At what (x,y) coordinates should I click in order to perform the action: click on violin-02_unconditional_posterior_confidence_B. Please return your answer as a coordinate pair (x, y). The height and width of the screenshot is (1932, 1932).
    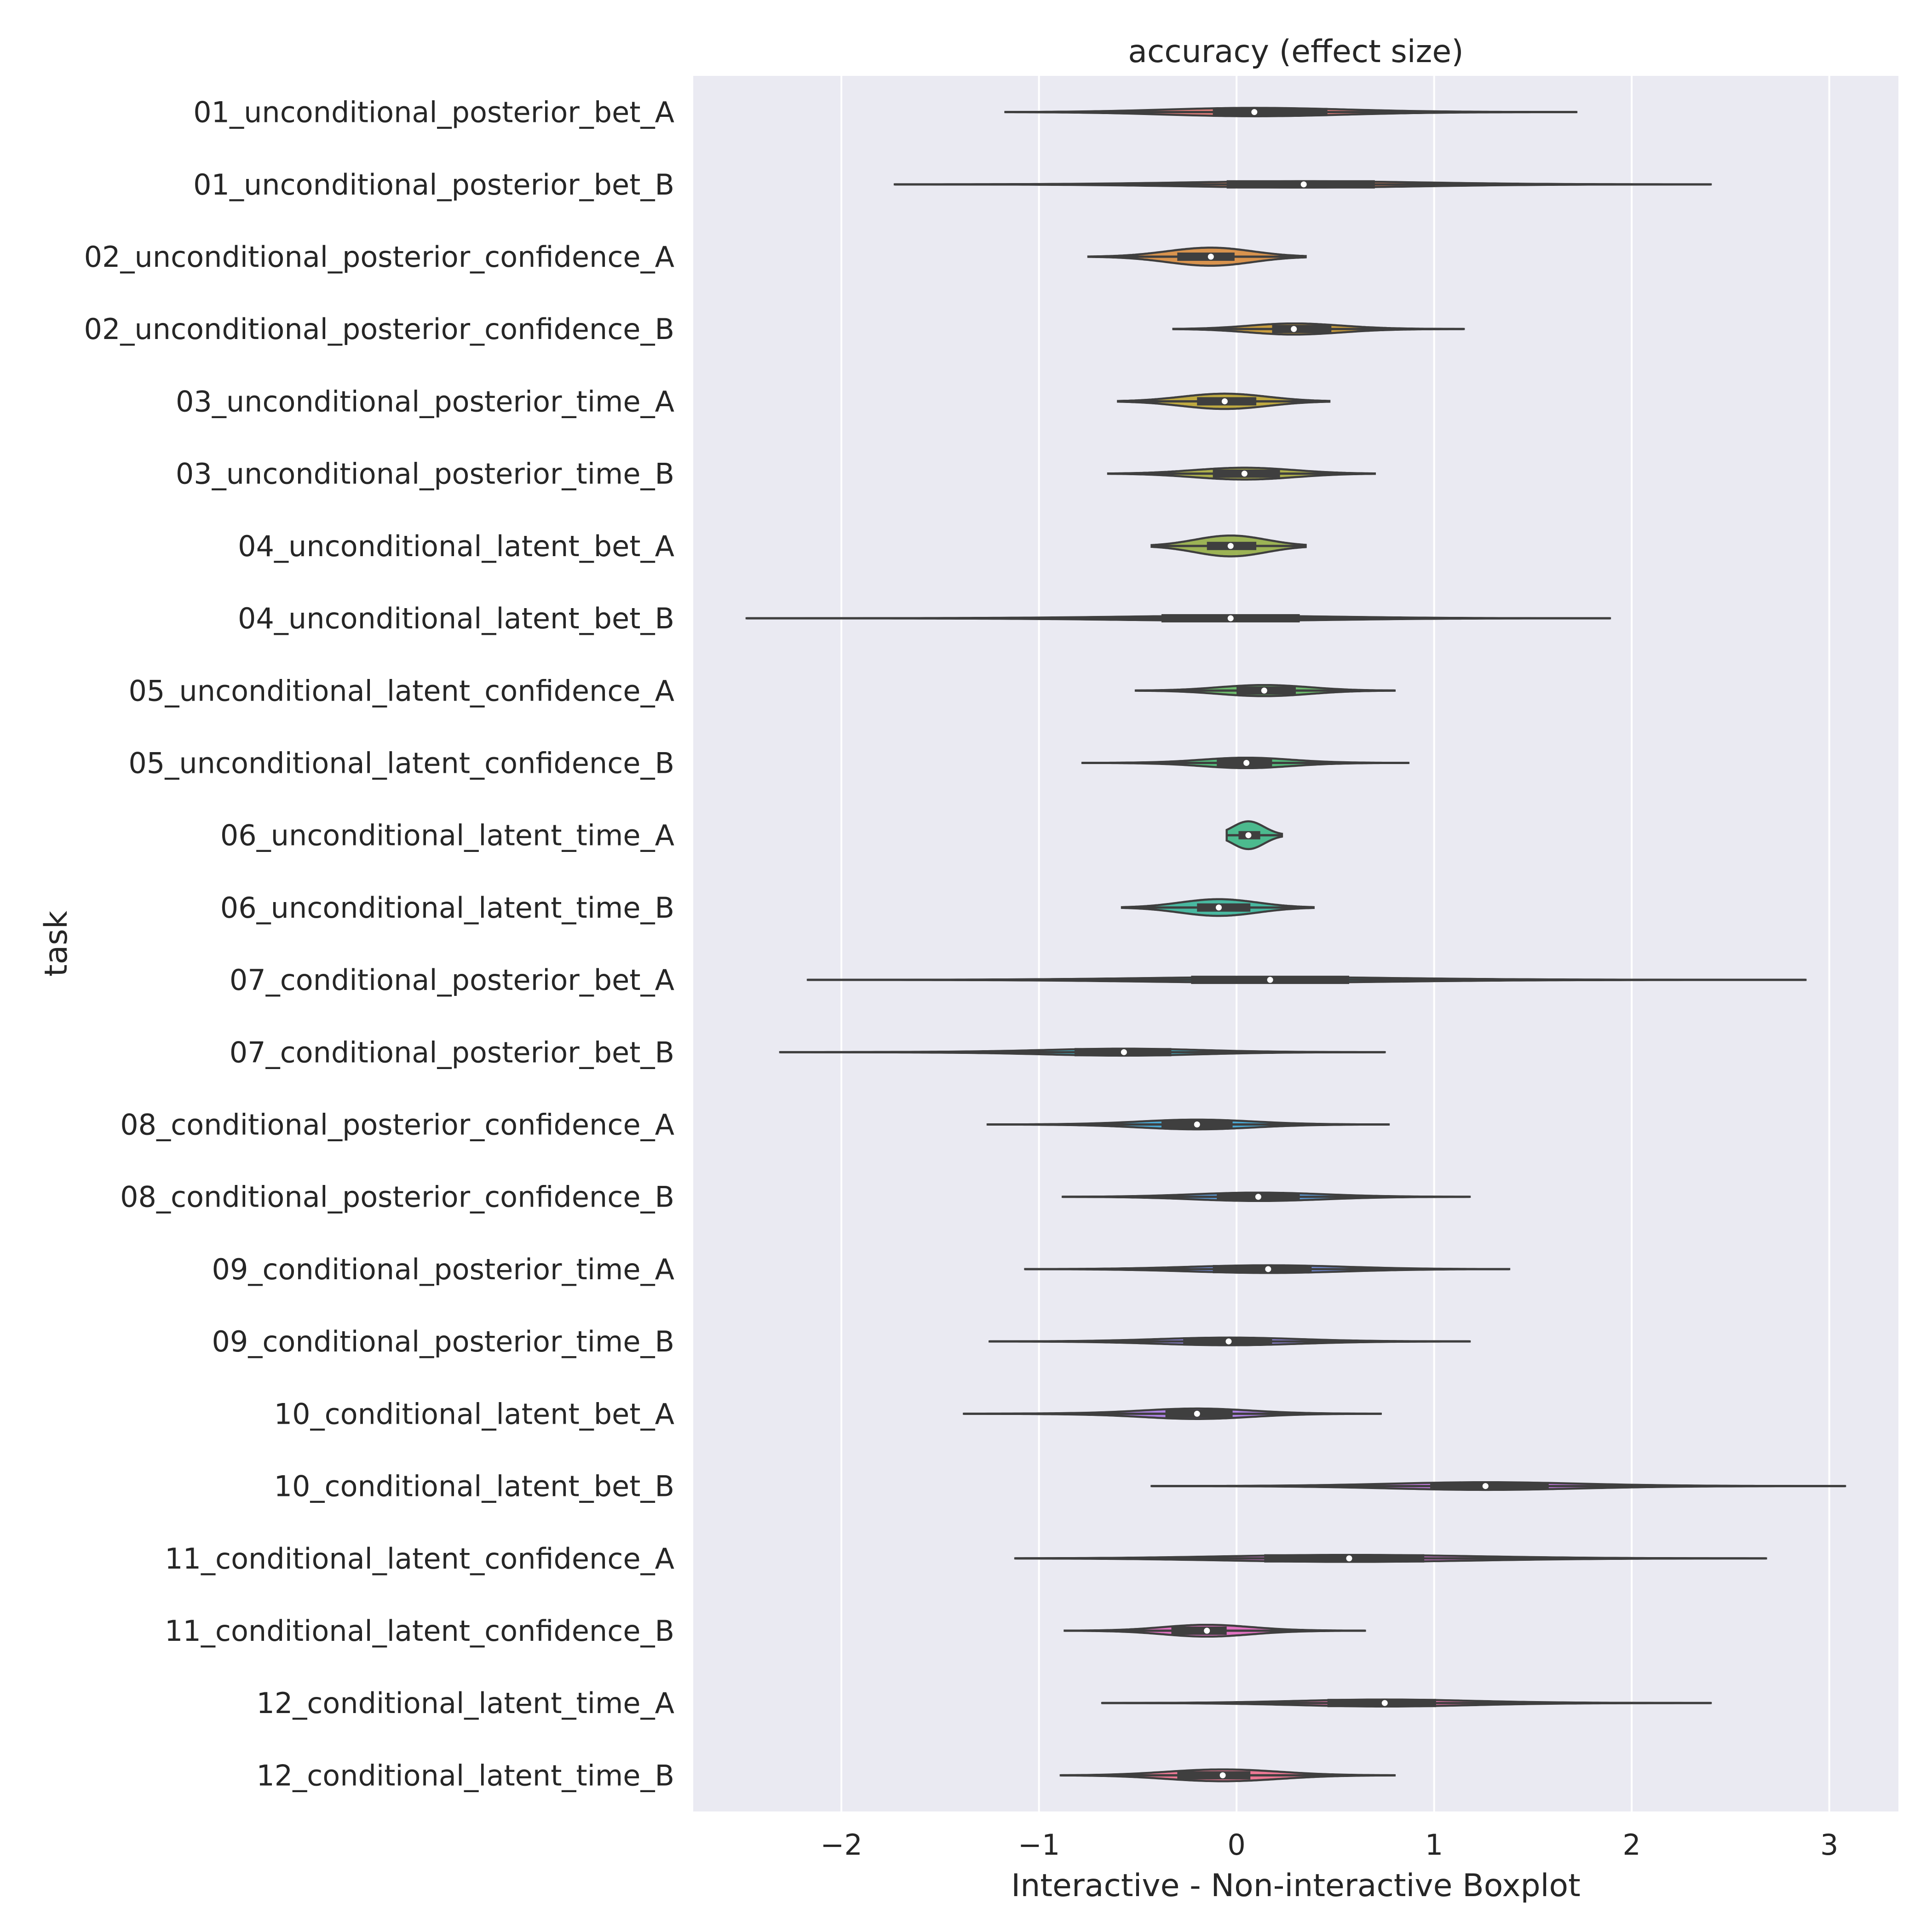
    Looking at the image, I should click on (1318, 329).